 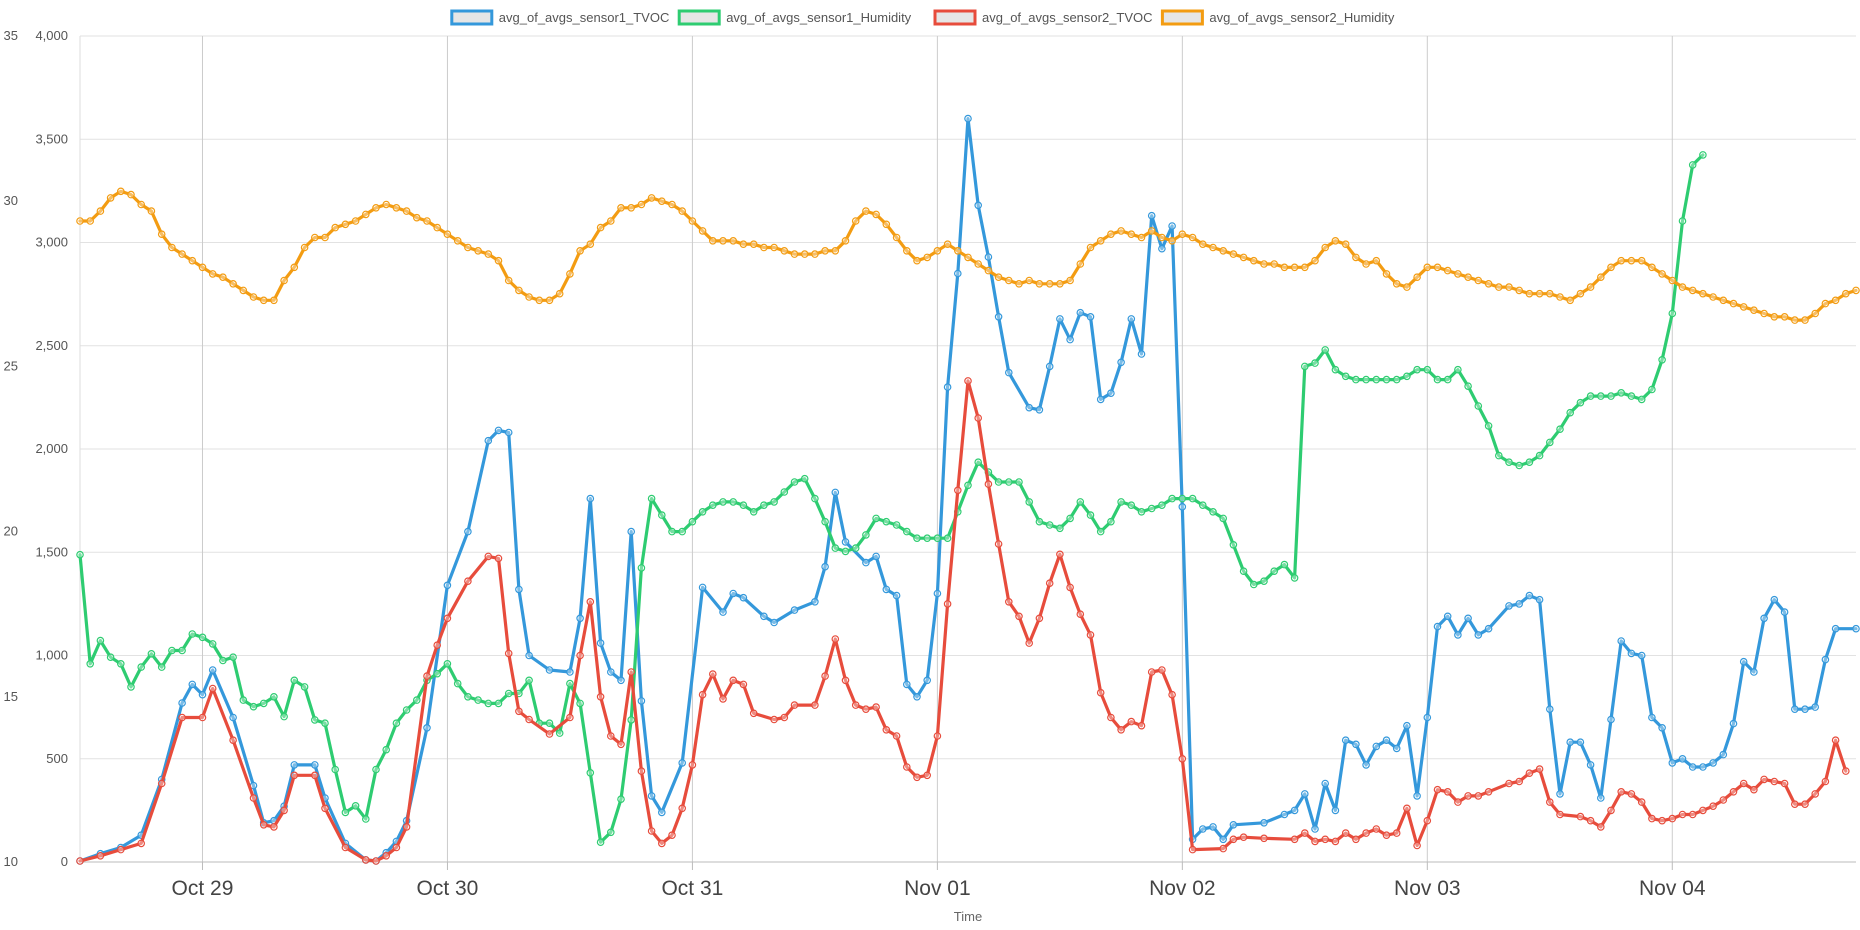 I want to click on left-axis-tick-label: 35, so click(x=11, y=35).